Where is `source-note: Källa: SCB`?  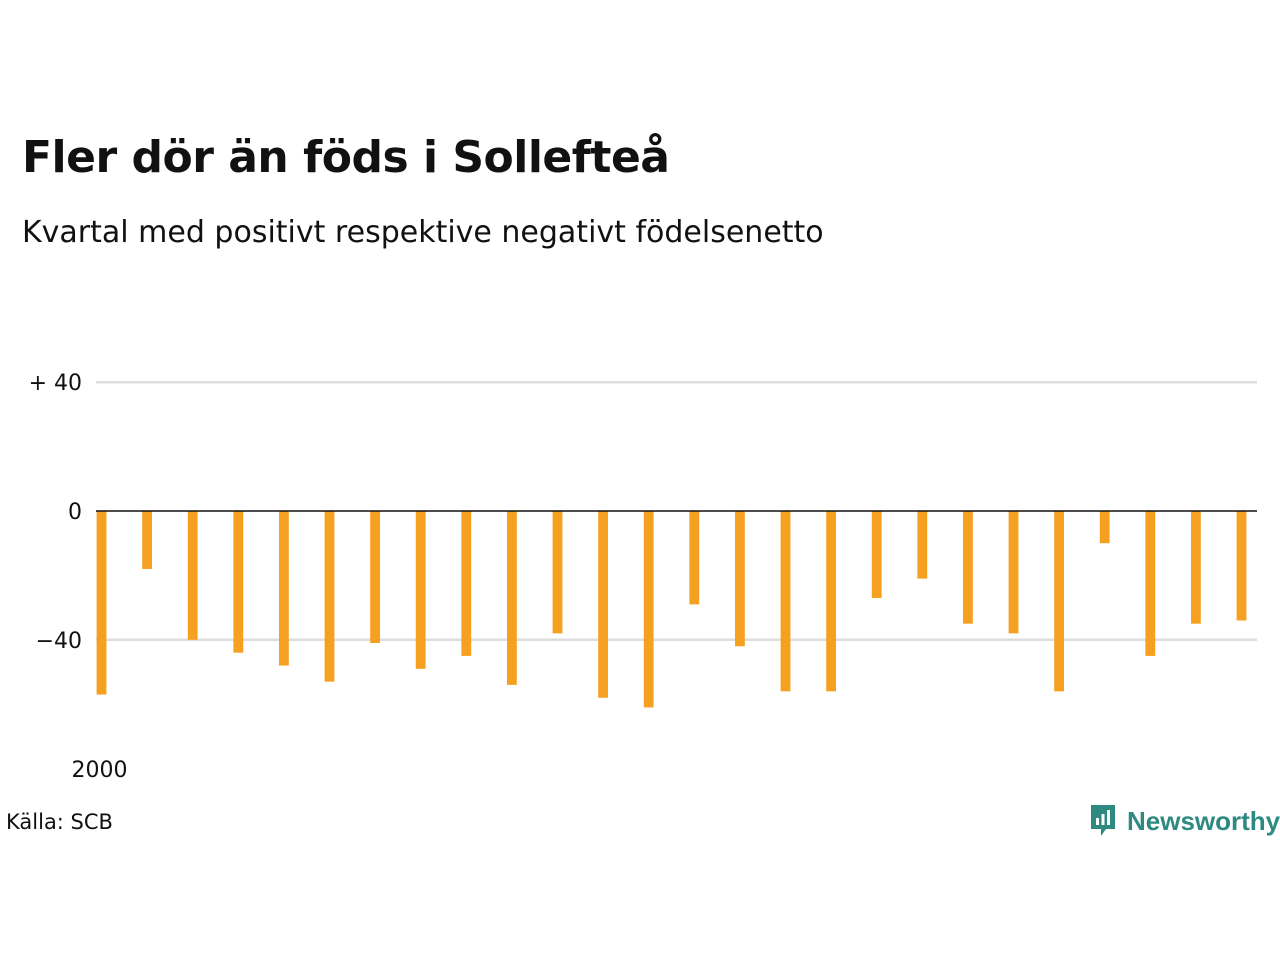
source-note: Källa: SCB is located at coordinates (59, 822).